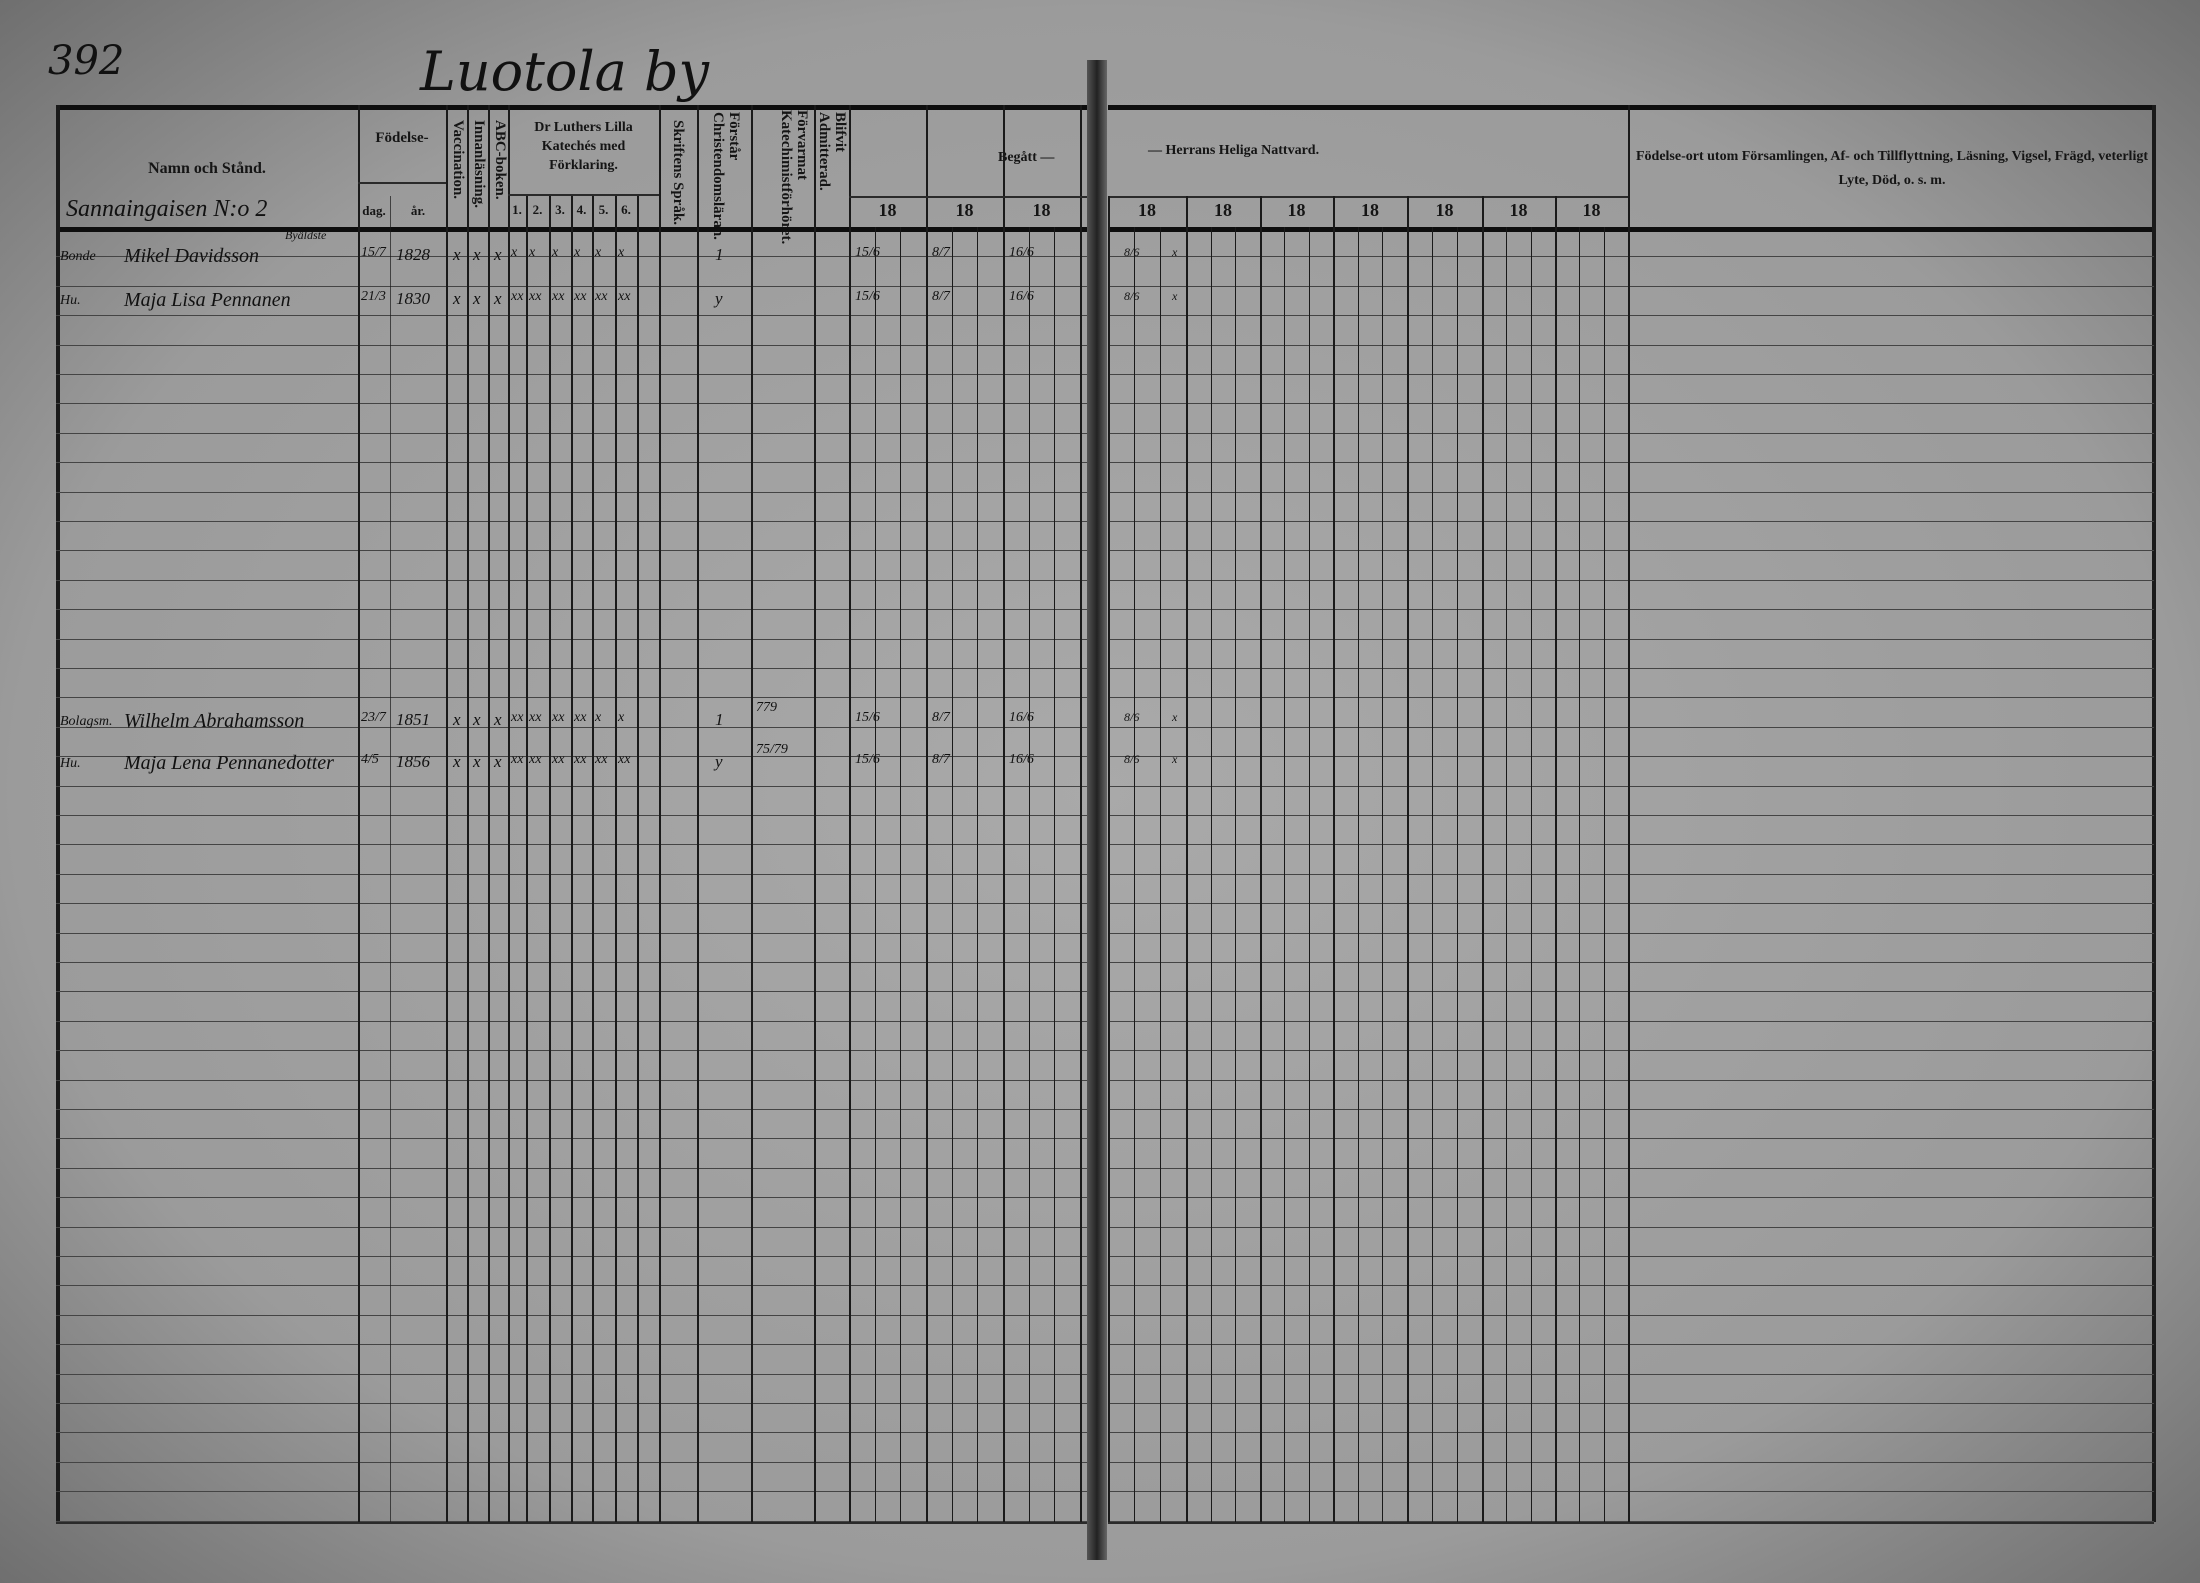  I want to click on luther-part-label: 3., so click(560, 209).